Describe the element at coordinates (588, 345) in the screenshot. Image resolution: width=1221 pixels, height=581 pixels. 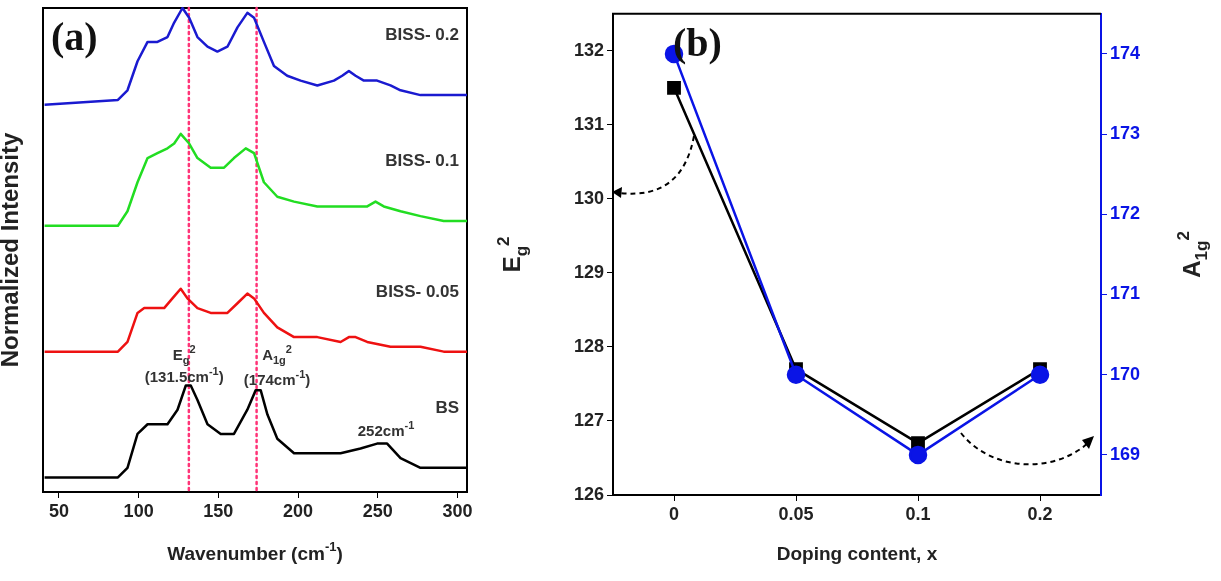
I see `y-tick-label: 128` at that location.